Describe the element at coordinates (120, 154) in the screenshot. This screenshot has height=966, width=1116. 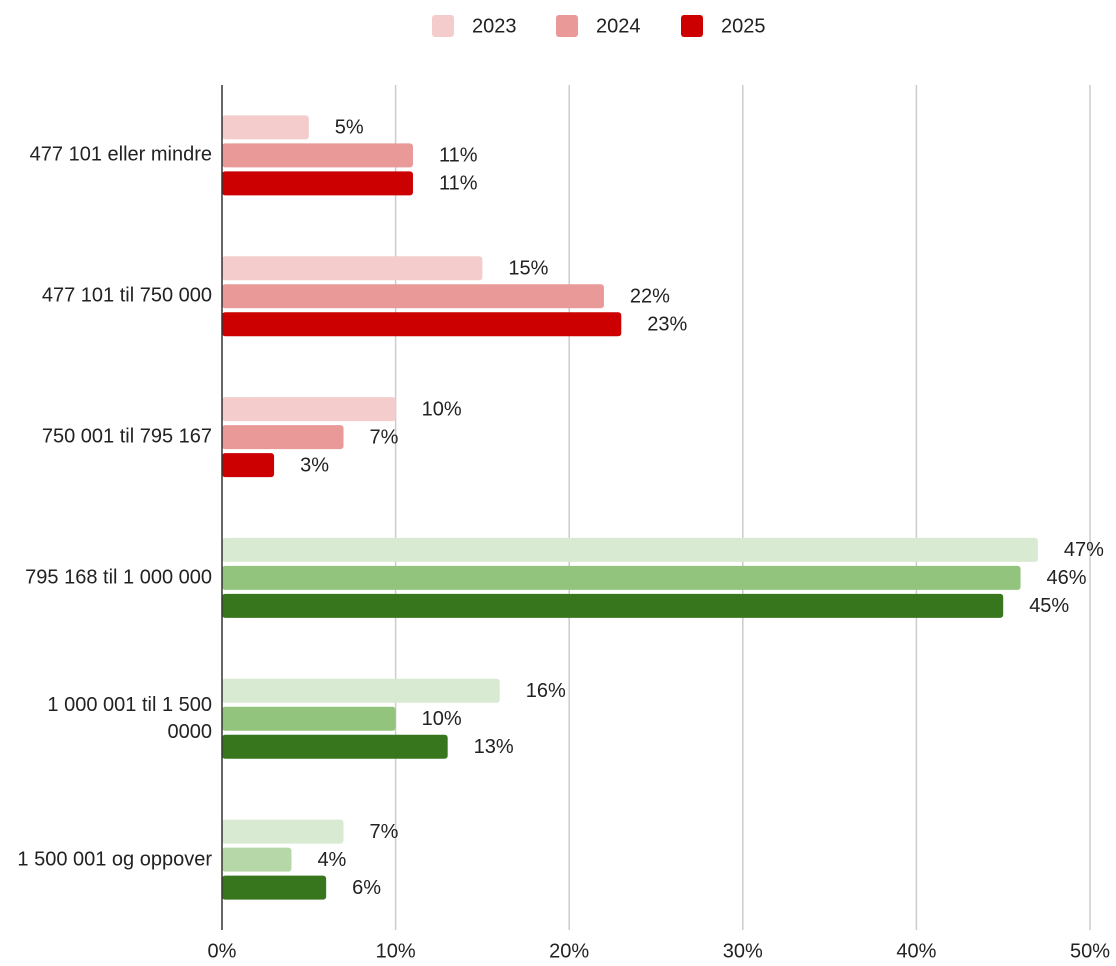
I see `category-label: 477 101 eller mindre` at that location.